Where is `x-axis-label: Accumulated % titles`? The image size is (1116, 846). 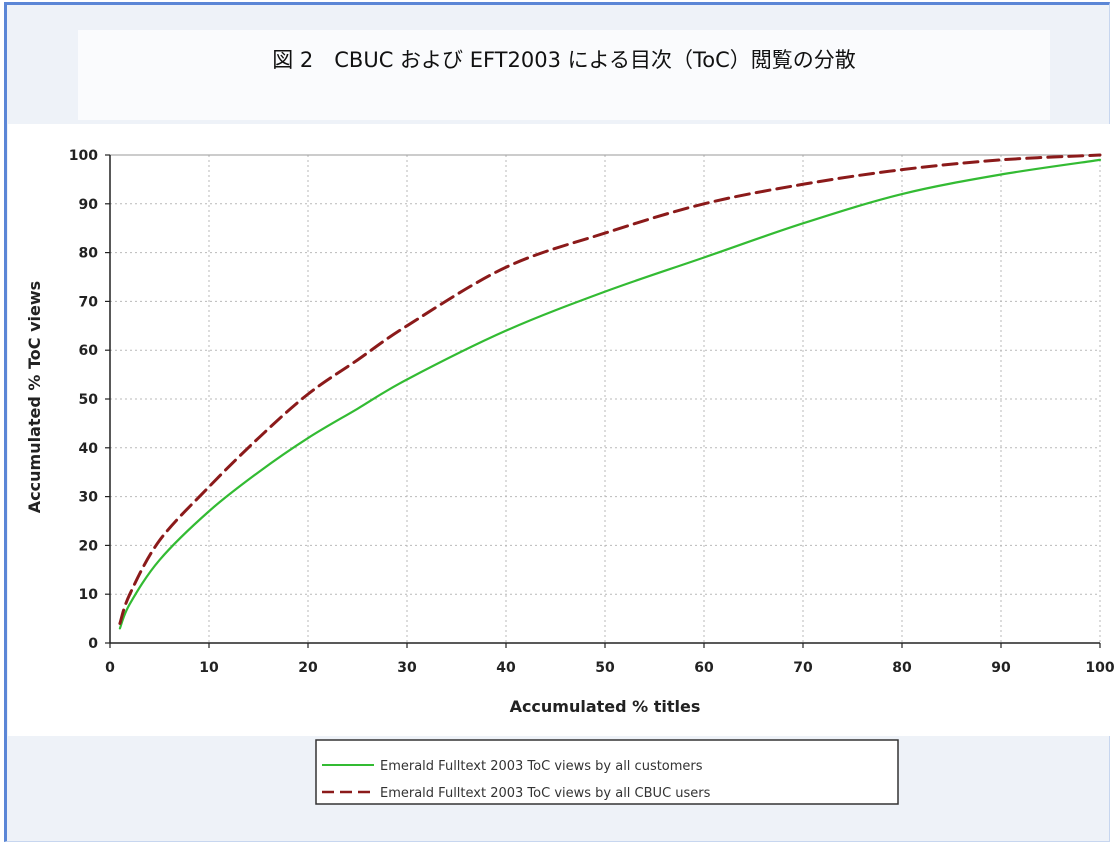
x-axis-label: Accumulated % titles is located at coordinates (605, 706).